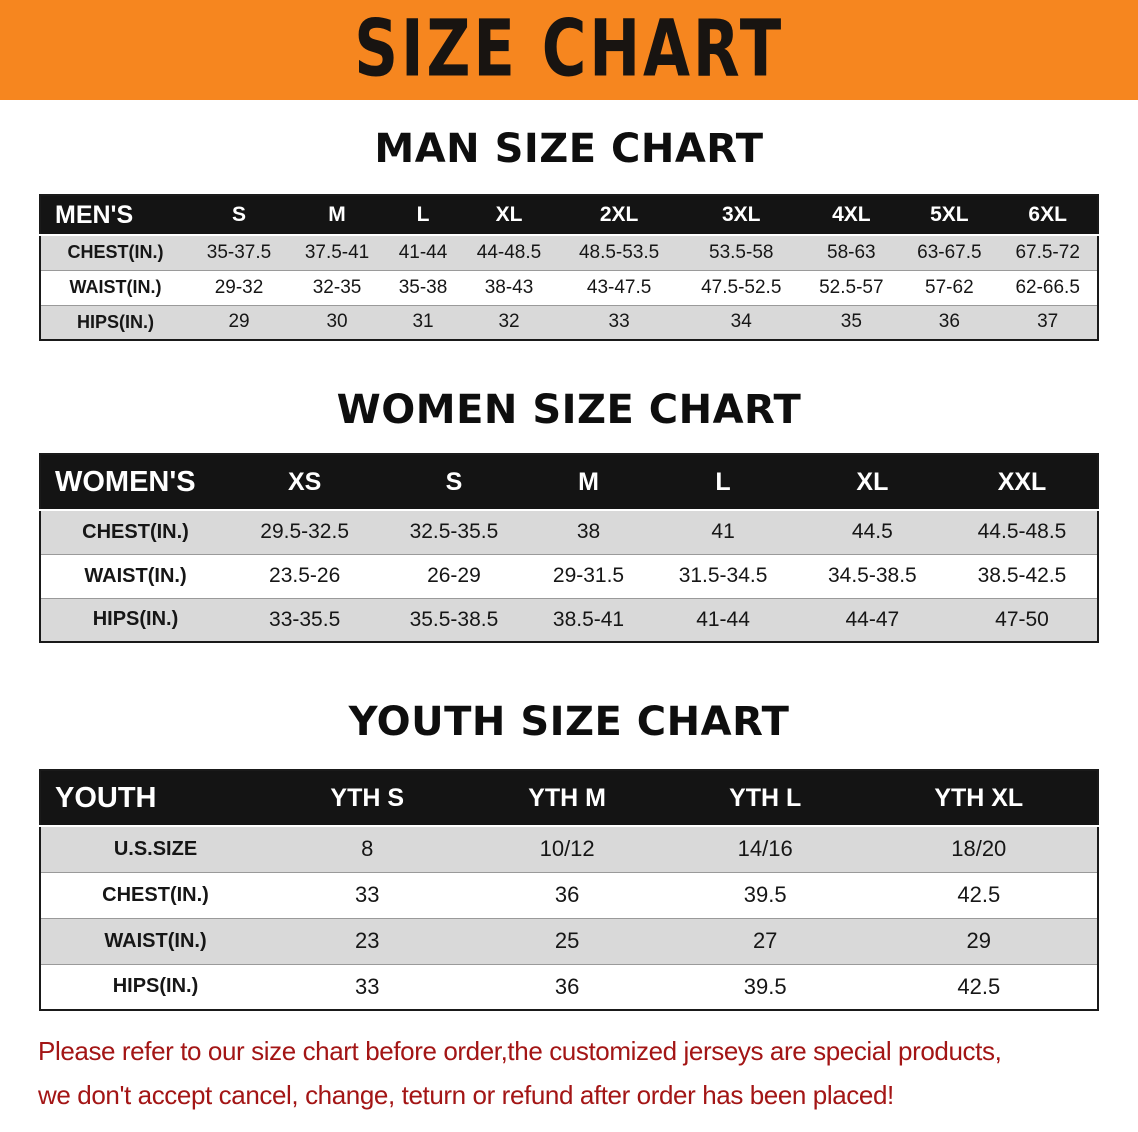 The width and height of the screenshot is (1138, 1132). What do you see at coordinates (239, 215) in the screenshot?
I see `column-header: S` at bounding box center [239, 215].